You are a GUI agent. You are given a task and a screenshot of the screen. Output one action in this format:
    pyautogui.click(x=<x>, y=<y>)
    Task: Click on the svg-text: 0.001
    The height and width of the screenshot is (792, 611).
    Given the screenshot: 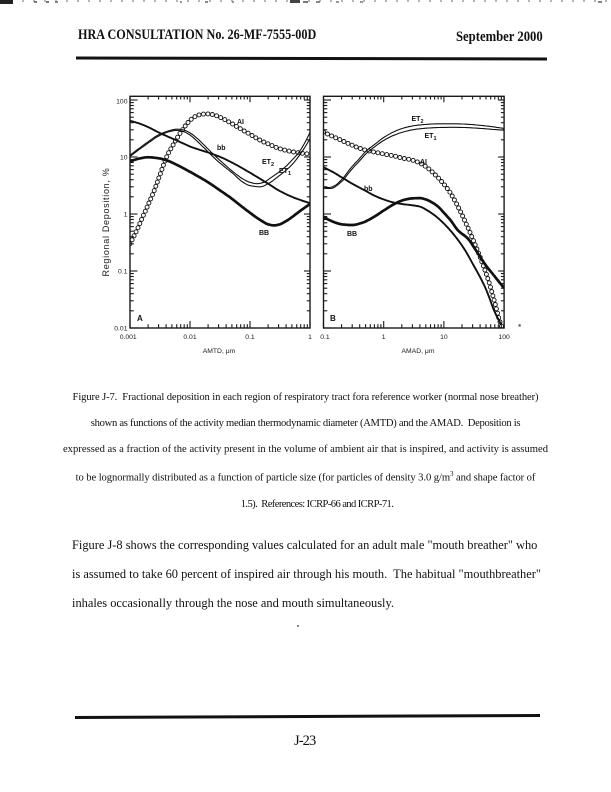 What is the action you would take?
    pyautogui.click(x=128, y=337)
    